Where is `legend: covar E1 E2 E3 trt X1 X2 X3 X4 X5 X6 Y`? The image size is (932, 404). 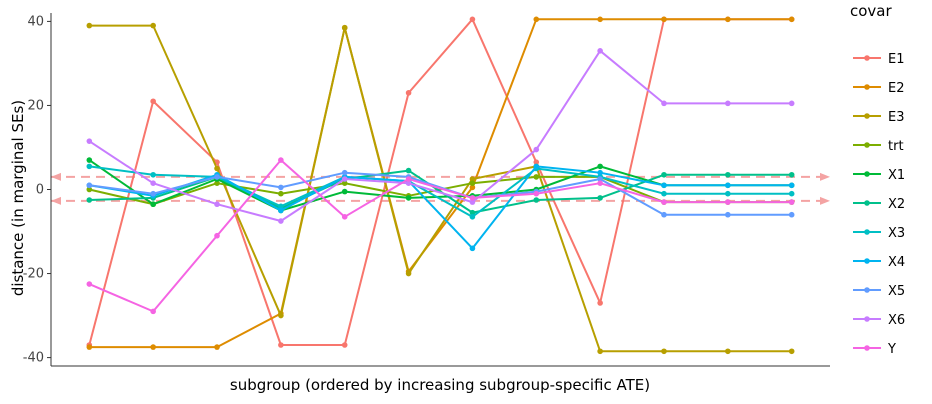 legend: covar E1 E2 E3 trt X1 X2 X3 X4 X5 X6 Y is located at coordinates (877, 179).